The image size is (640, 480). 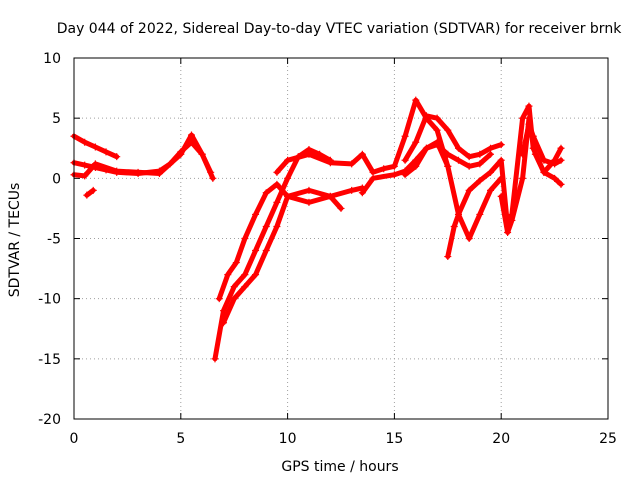 What do you see at coordinates (288, 439) in the screenshot?
I see `x-tick-label: 10` at bounding box center [288, 439].